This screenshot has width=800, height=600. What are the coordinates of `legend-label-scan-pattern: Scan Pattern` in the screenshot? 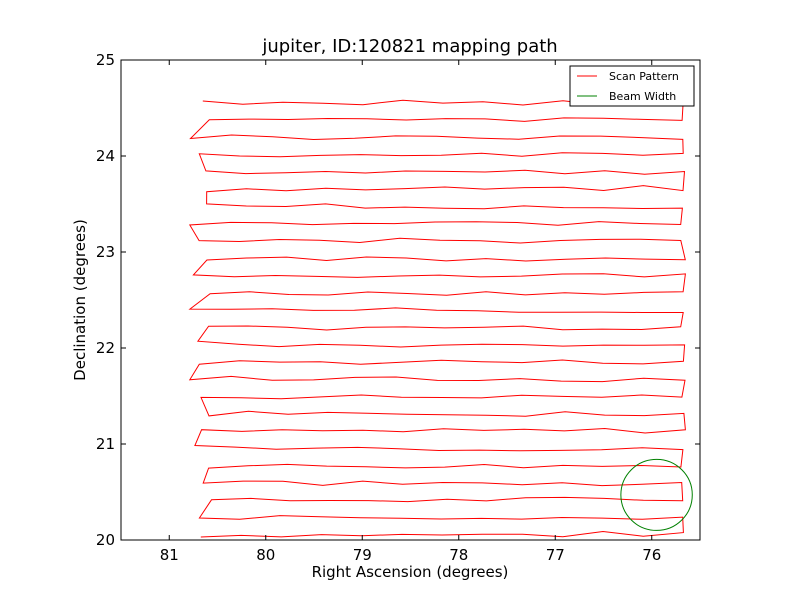 It's located at (644, 76).